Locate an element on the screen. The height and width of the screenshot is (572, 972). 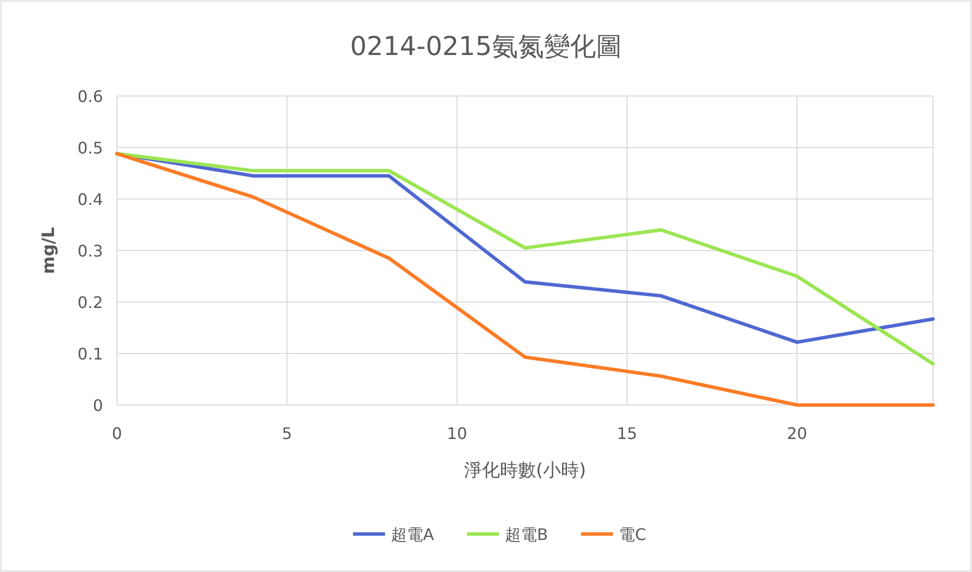
chart-title: 0214-0215氨氮變化圖 is located at coordinates (486, 47).